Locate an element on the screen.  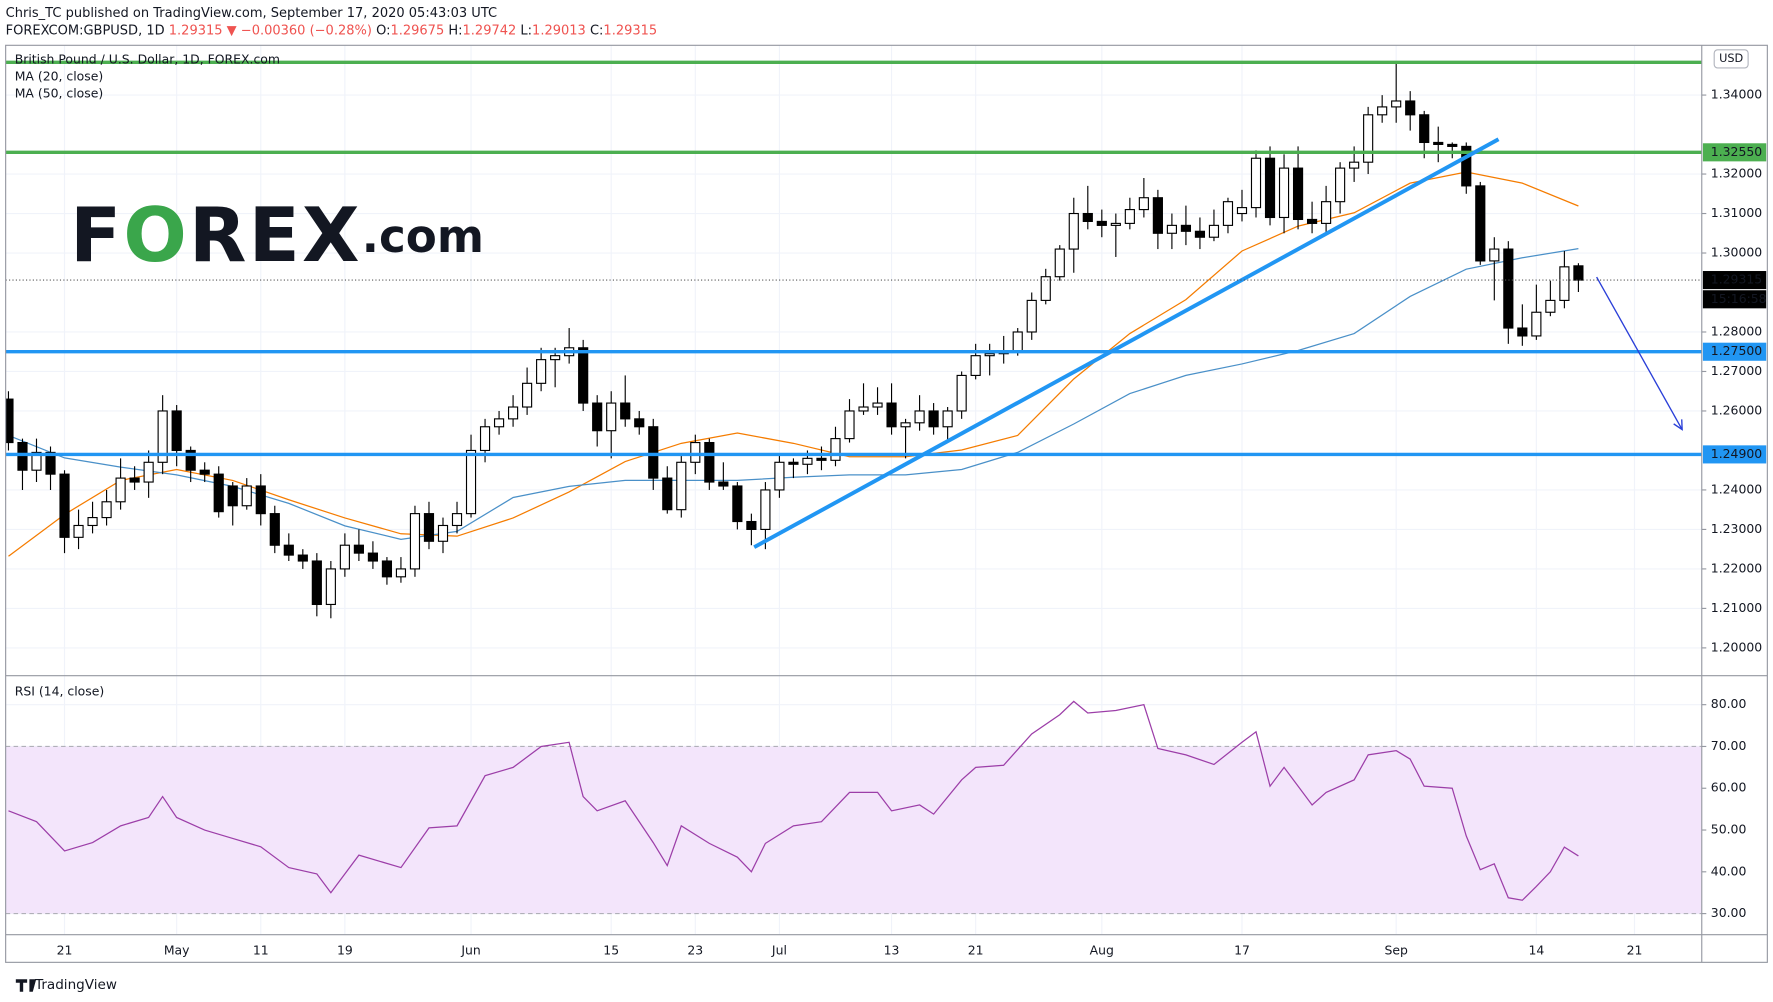
y-tick-label: 1.20000 is located at coordinates (1736, 646).